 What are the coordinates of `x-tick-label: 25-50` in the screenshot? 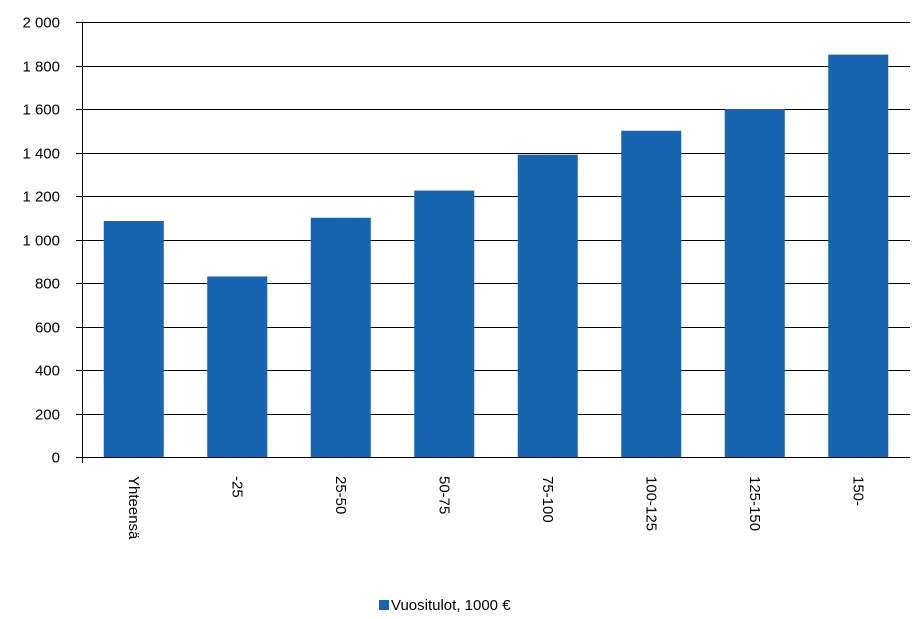 It's located at (340, 495).